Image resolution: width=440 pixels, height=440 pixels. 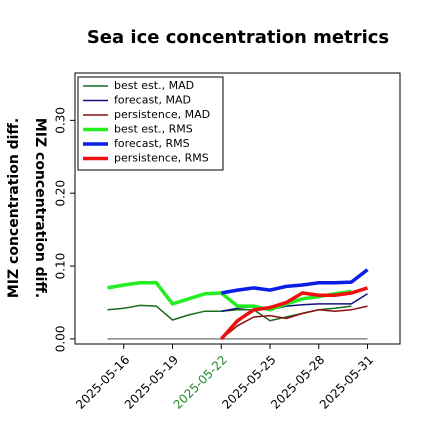 I want to click on legend-label: forecast, MAD, so click(x=152, y=100).